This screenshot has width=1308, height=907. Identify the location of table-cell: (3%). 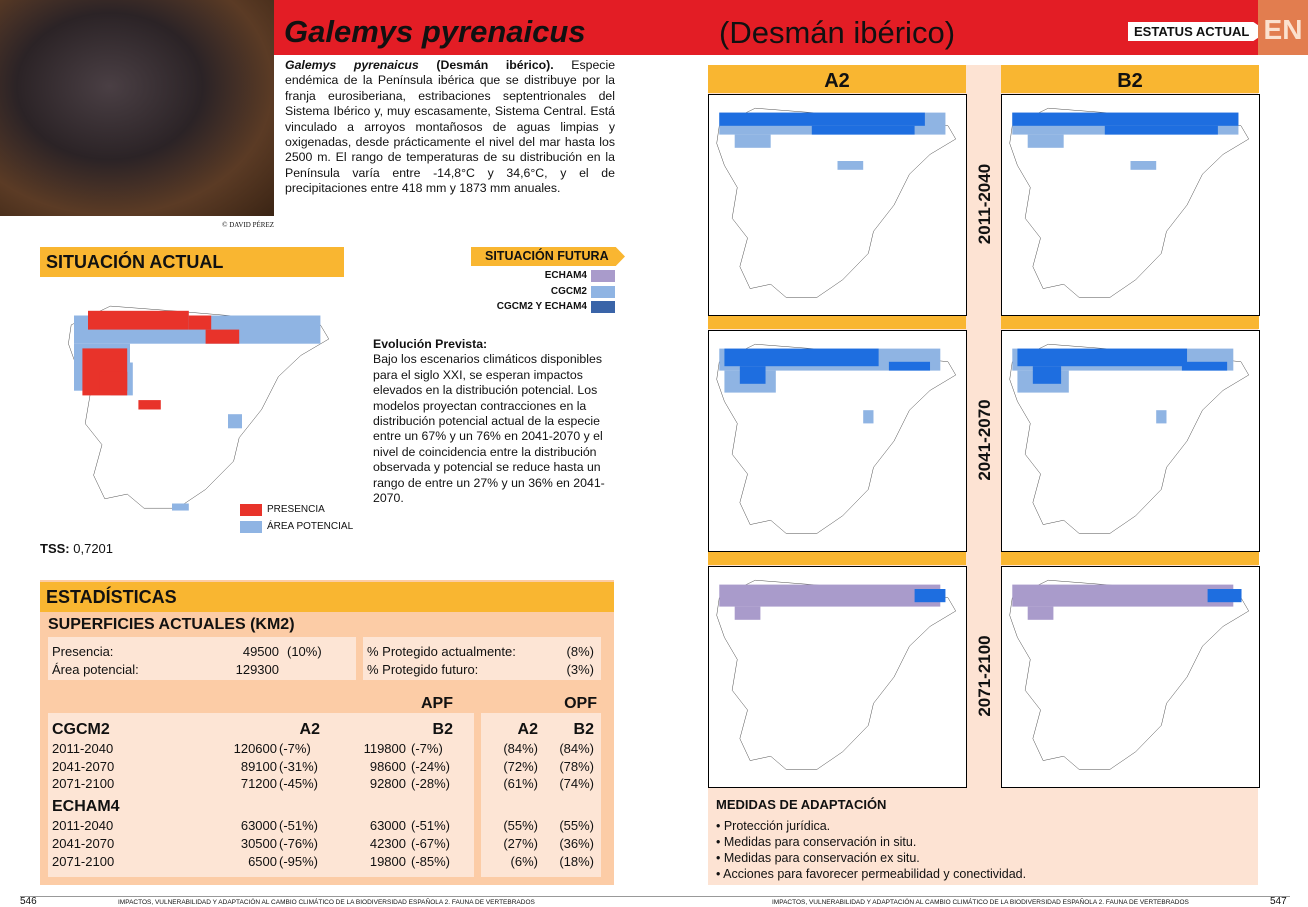
(580, 669).